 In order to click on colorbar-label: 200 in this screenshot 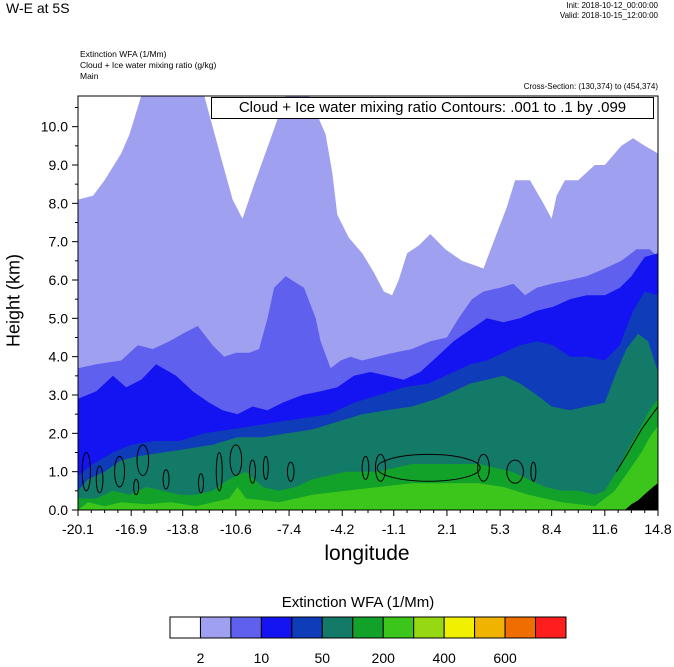, I will do `click(384, 658)`.